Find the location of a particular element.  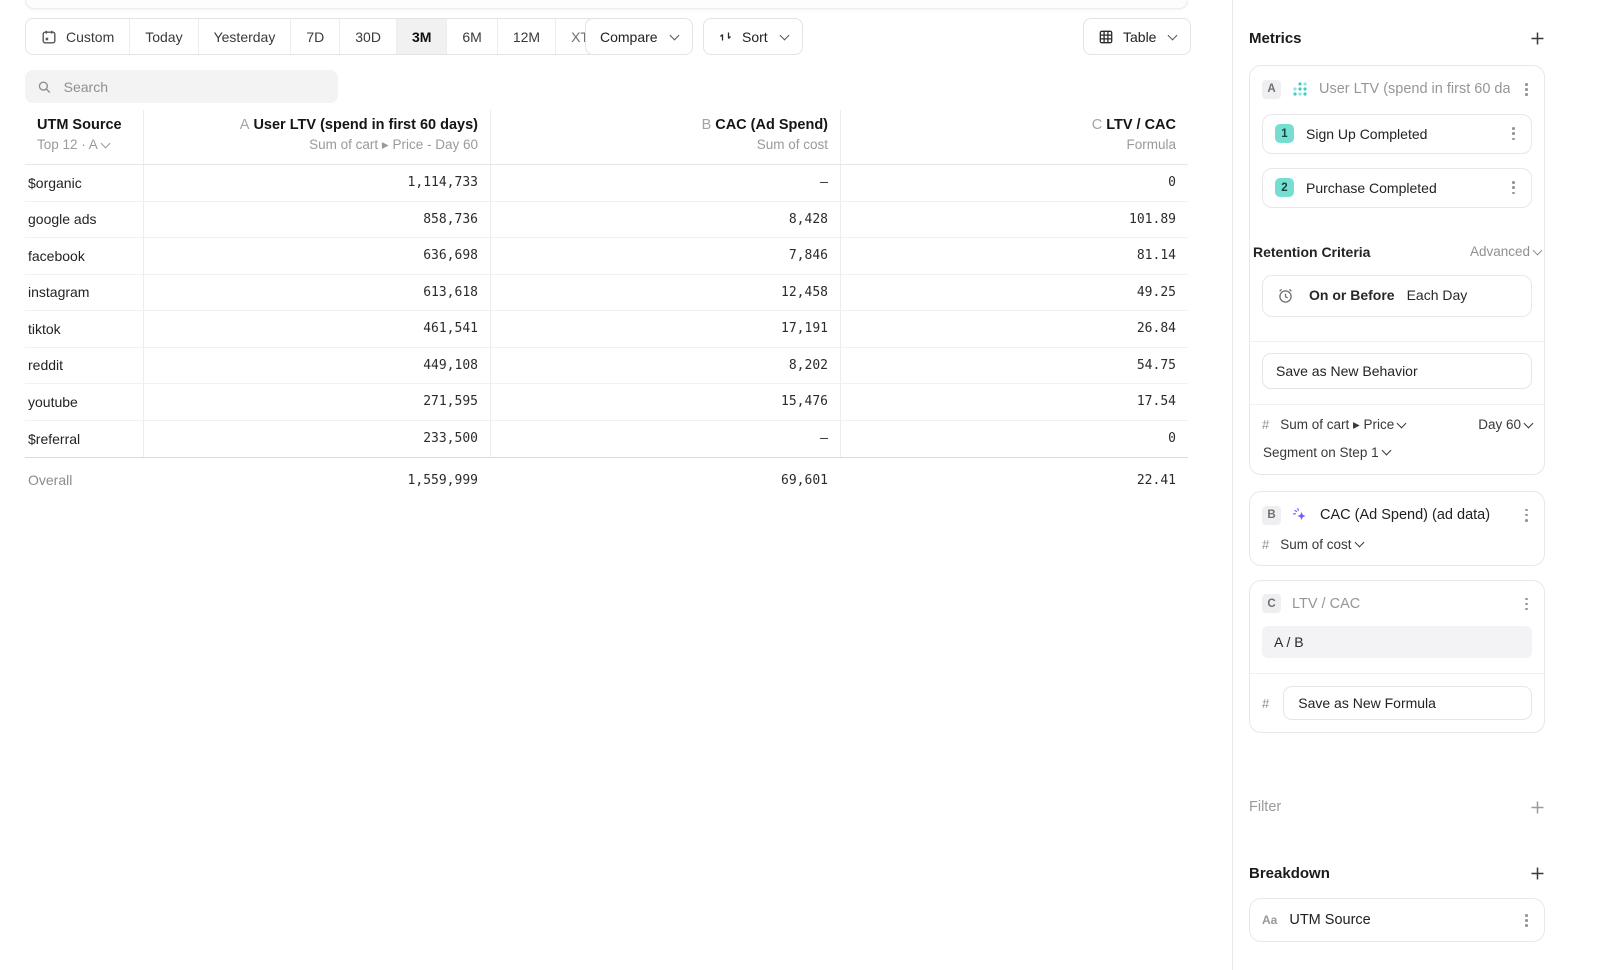

date-range-30d: 30D is located at coordinates (367, 36).